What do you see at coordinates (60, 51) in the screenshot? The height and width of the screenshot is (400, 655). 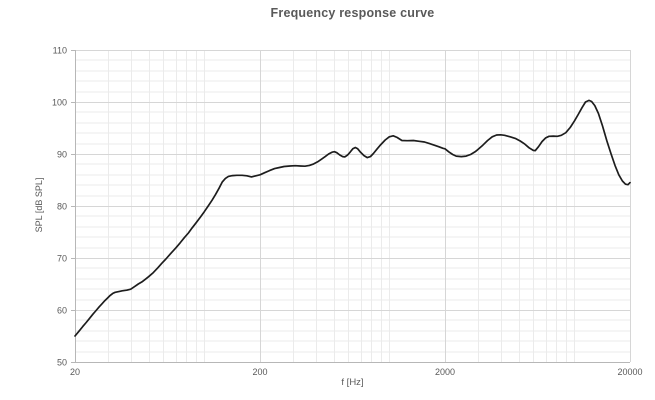 I see `y-tick-label: 110` at bounding box center [60, 51].